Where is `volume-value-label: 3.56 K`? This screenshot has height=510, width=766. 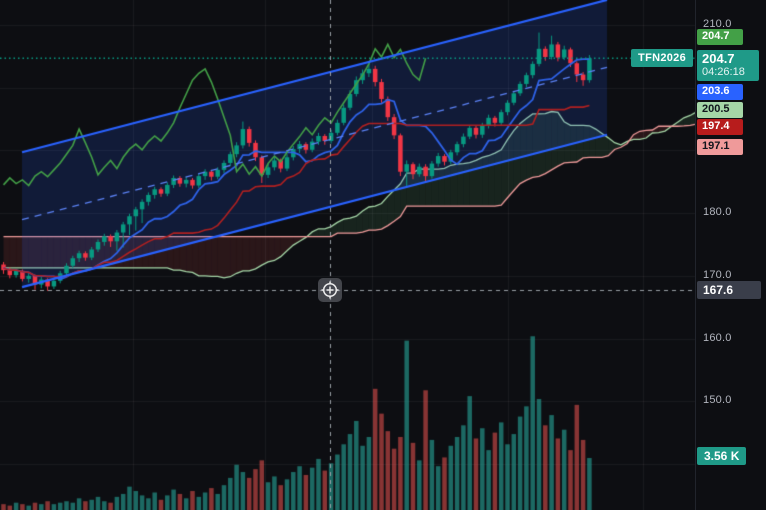
volume-value-label: 3.56 K is located at coordinates (722, 456).